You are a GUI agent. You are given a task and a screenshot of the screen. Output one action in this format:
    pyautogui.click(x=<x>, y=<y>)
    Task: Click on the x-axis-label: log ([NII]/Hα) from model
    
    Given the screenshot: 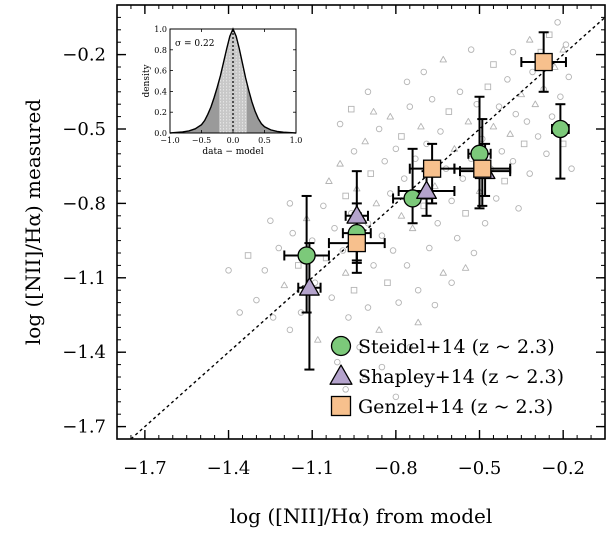 What is the action you would take?
    pyautogui.click(x=361, y=516)
    